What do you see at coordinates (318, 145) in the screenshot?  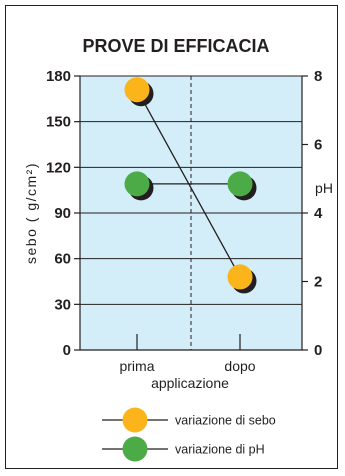 I see `right-tick-label: 6` at bounding box center [318, 145].